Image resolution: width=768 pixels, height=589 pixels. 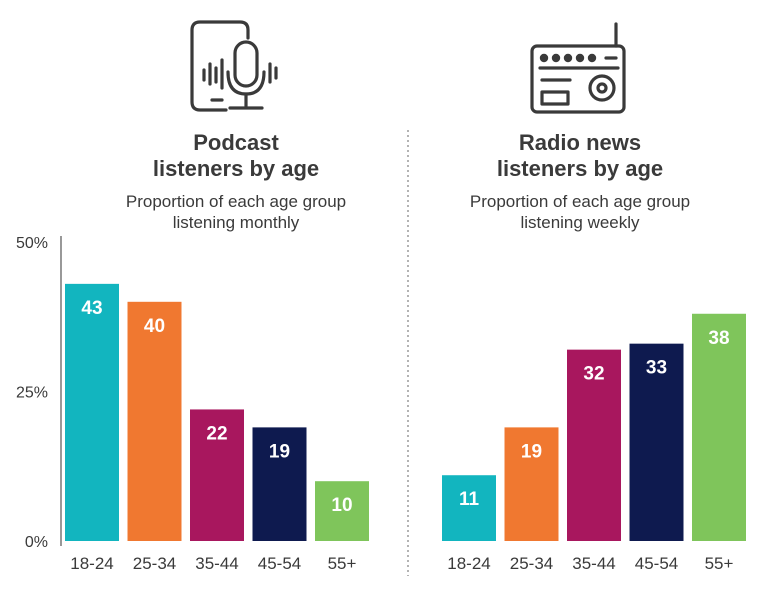 I want to click on y-tick-label: 0%, so click(x=36, y=542).